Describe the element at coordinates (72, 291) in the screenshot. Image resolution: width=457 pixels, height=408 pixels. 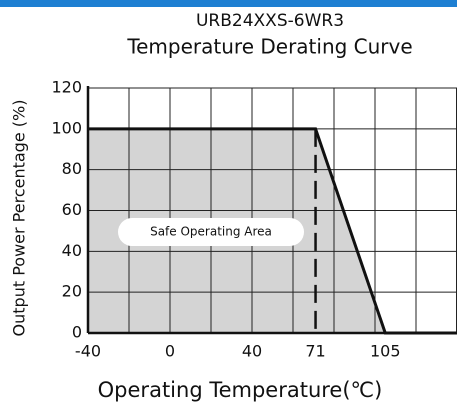
I see `y-tick-label: 20` at that location.